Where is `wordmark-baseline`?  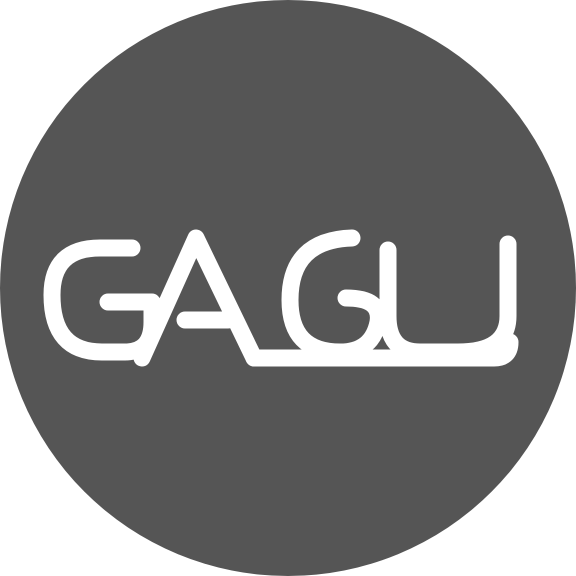 wordmark-baseline is located at coordinates (382, 350).